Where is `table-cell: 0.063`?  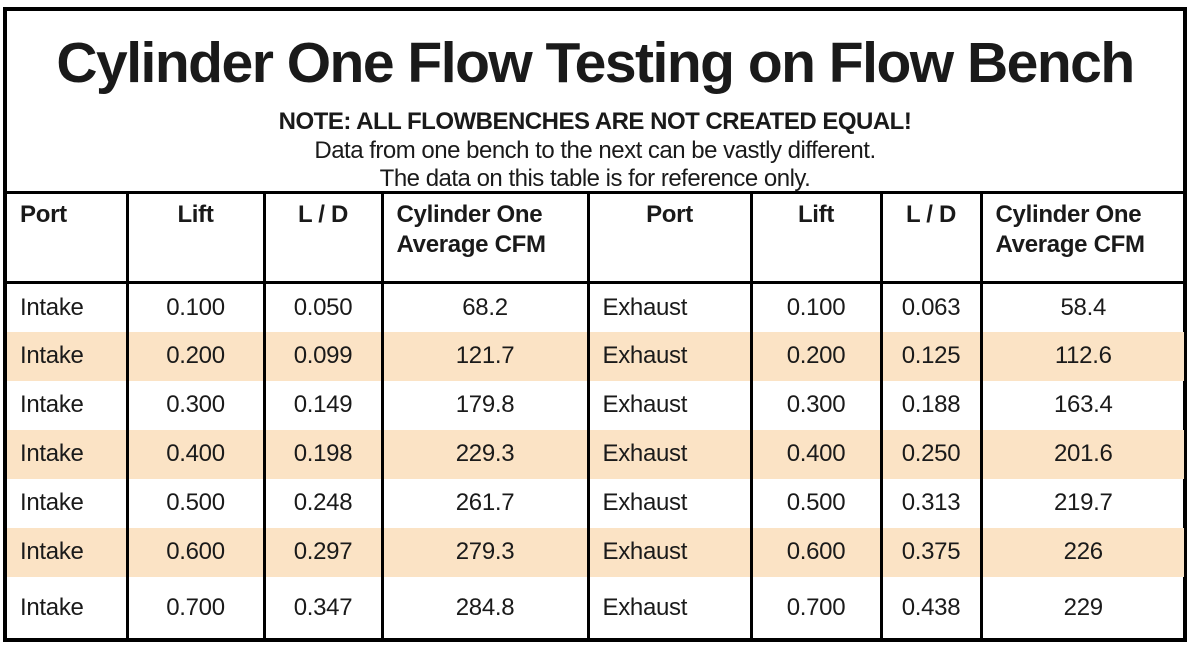 table-cell: 0.063 is located at coordinates (931, 307).